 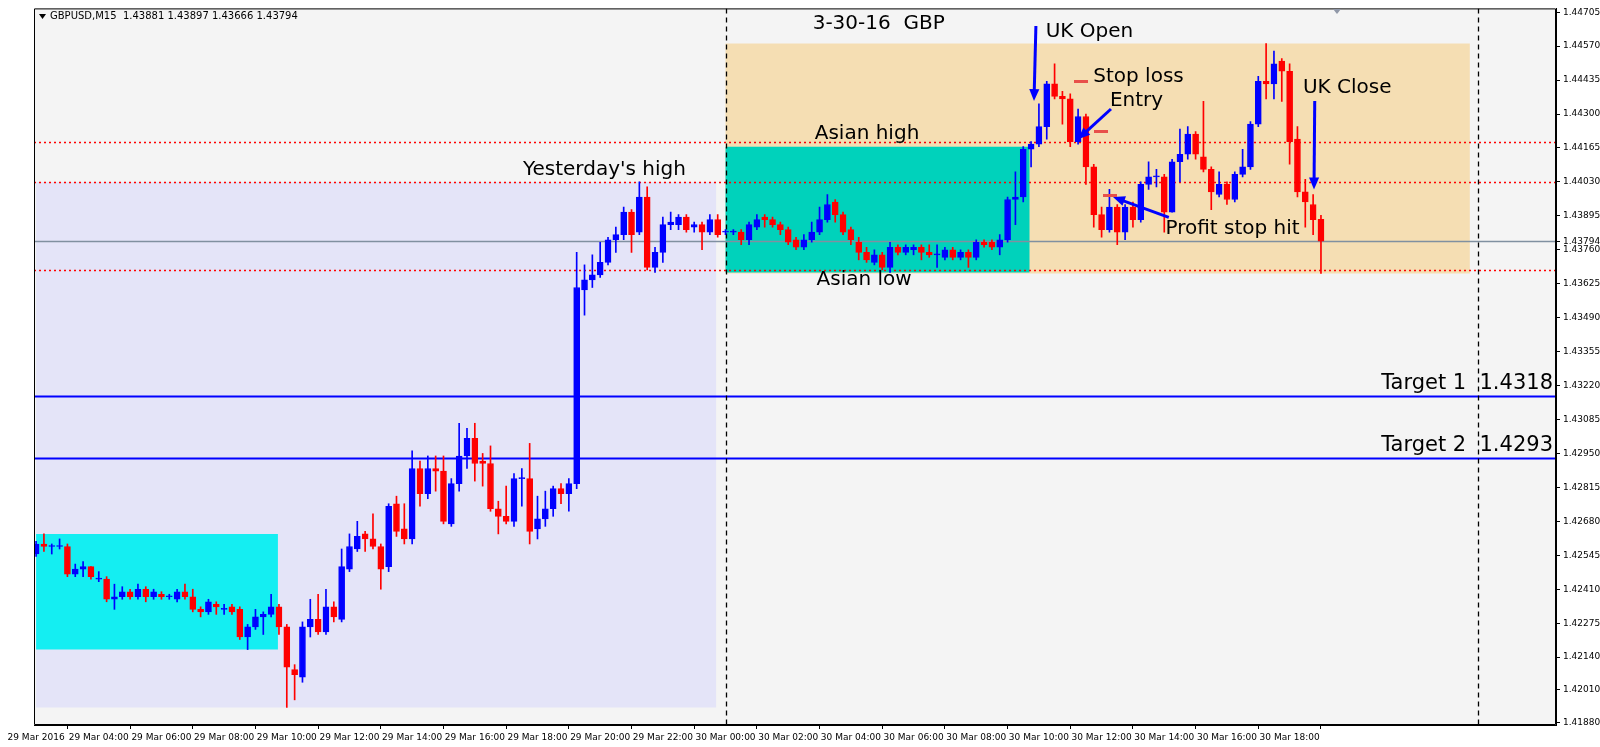 What do you see at coordinates (1581, 113) in the screenshot?
I see `y-tick-label: 1.44300` at bounding box center [1581, 113].